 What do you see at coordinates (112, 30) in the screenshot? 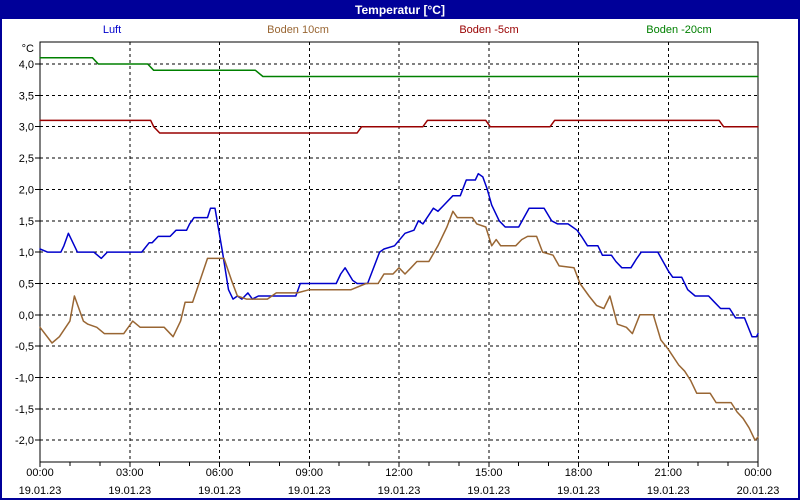
I see `legend-item-luft: Luft` at bounding box center [112, 30].